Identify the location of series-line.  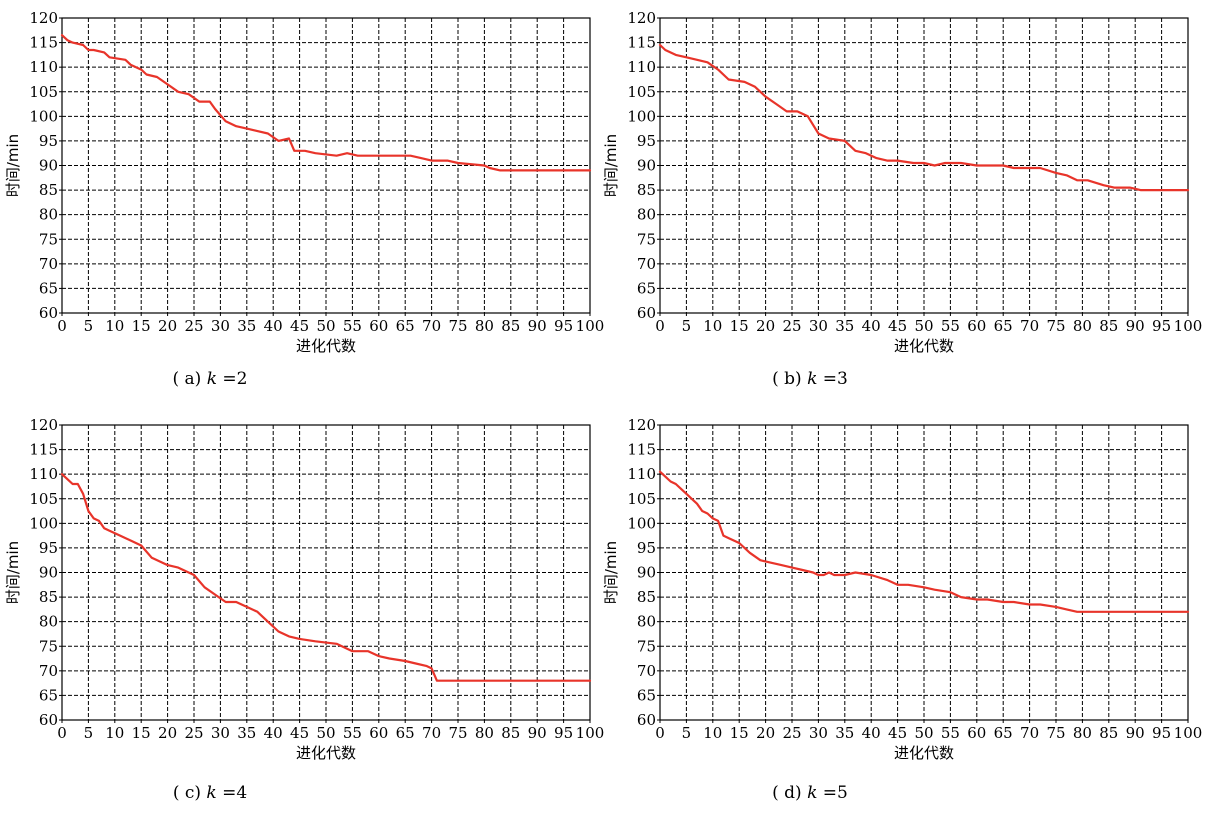
(924, 117).